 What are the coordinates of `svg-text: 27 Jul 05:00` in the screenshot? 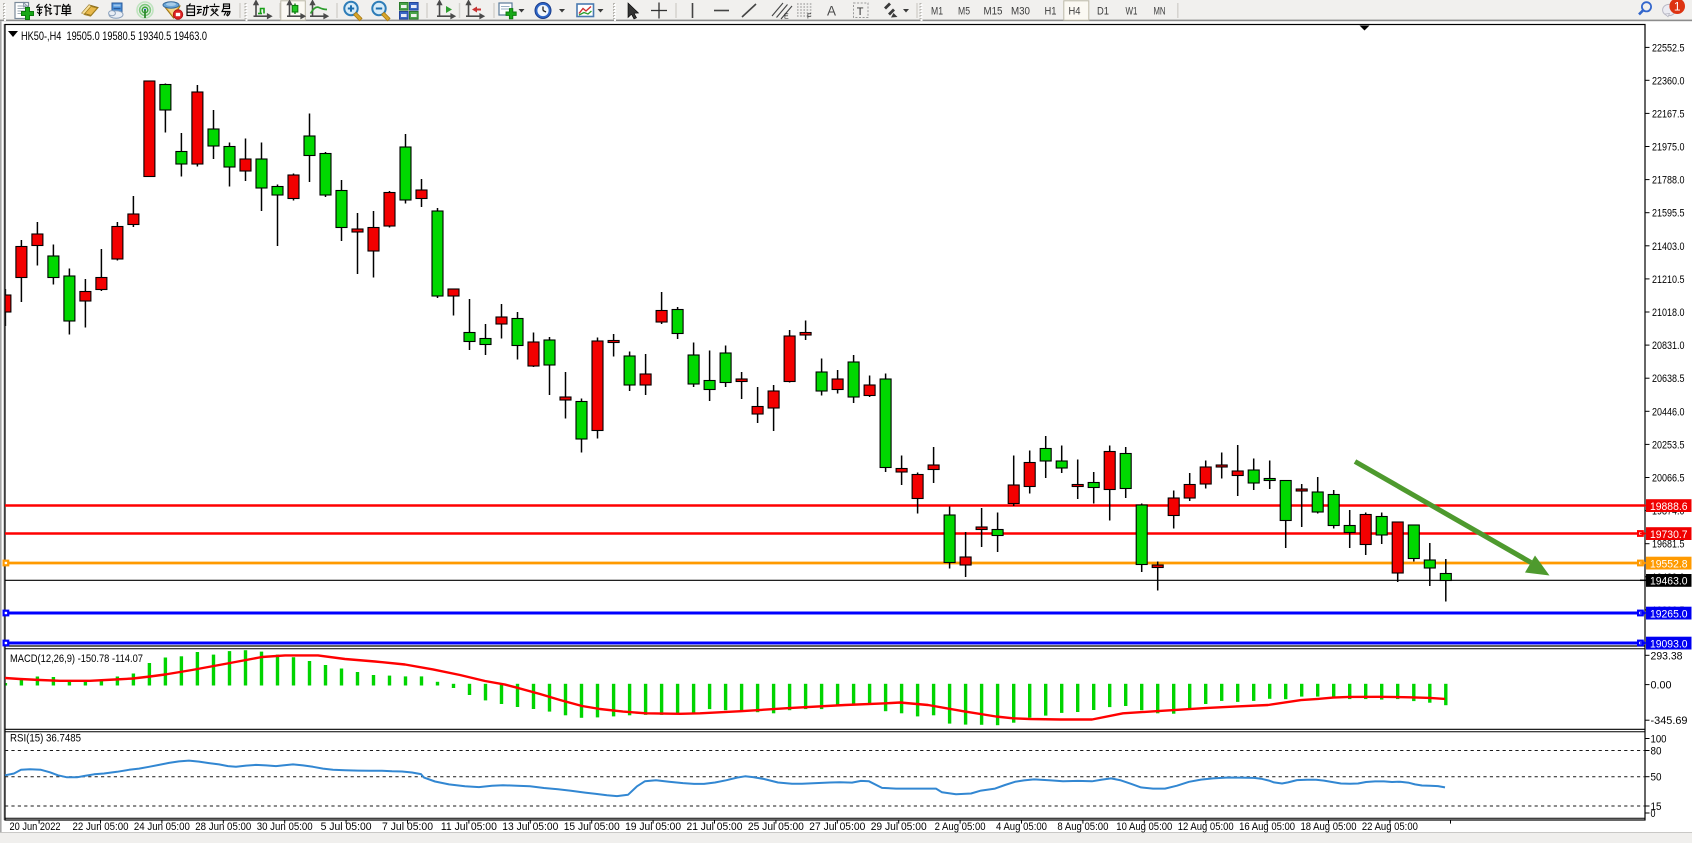 It's located at (837, 827).